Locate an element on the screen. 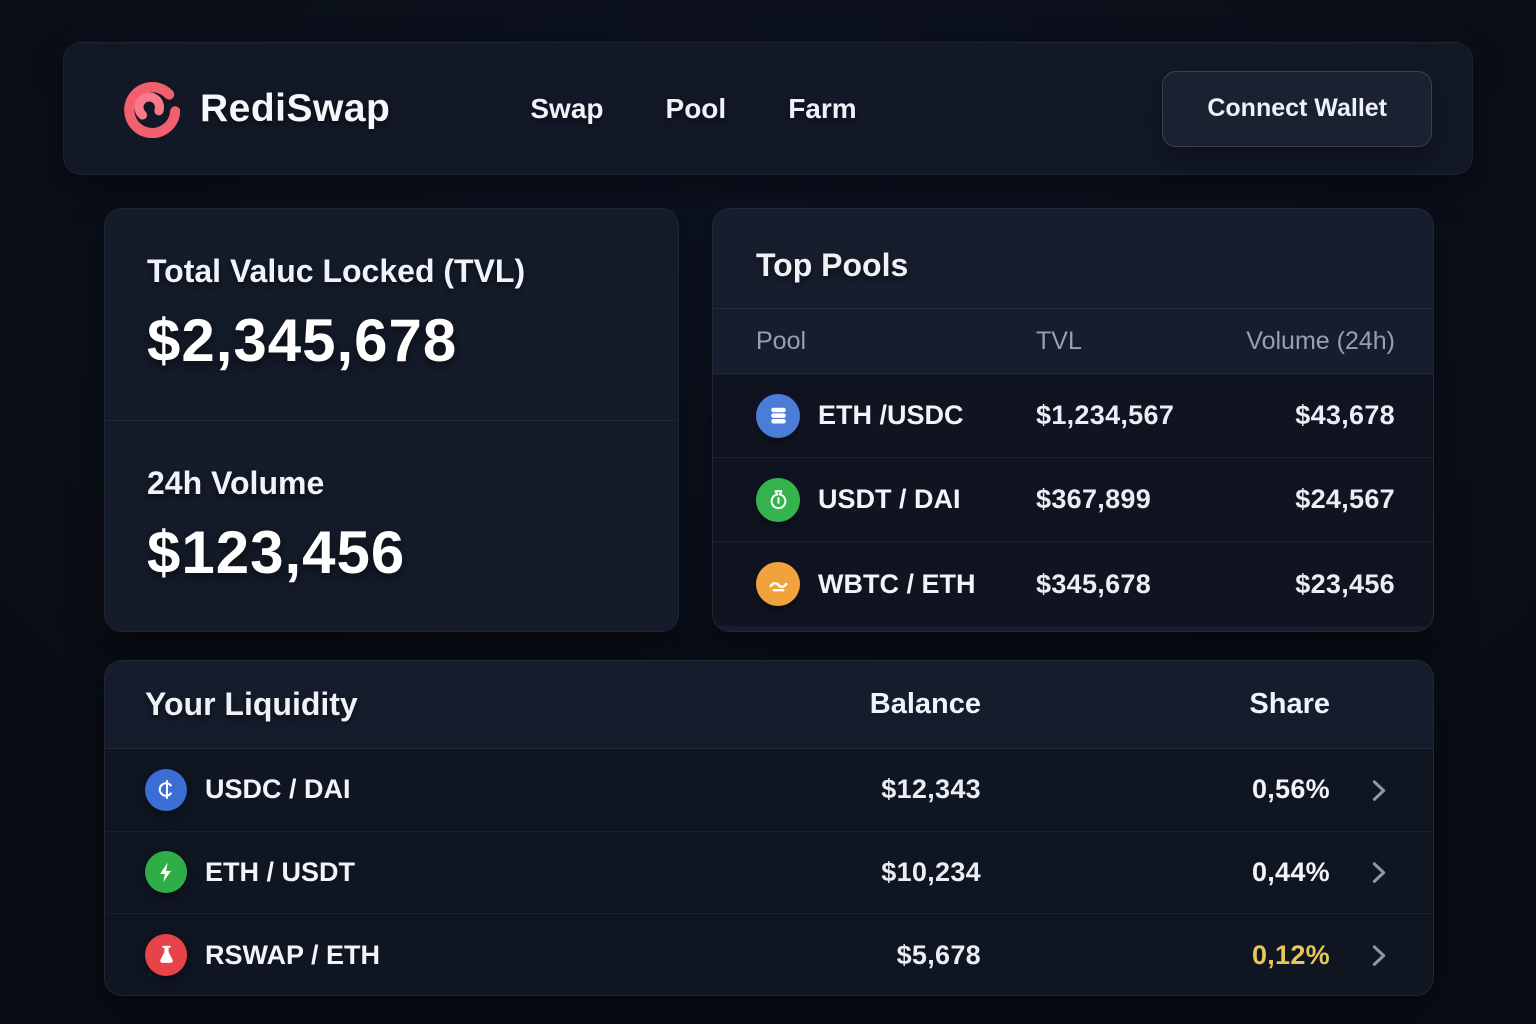 This screenshot has width=1536, height=1024. money-bag-icon is located at coordinates (778, 499).